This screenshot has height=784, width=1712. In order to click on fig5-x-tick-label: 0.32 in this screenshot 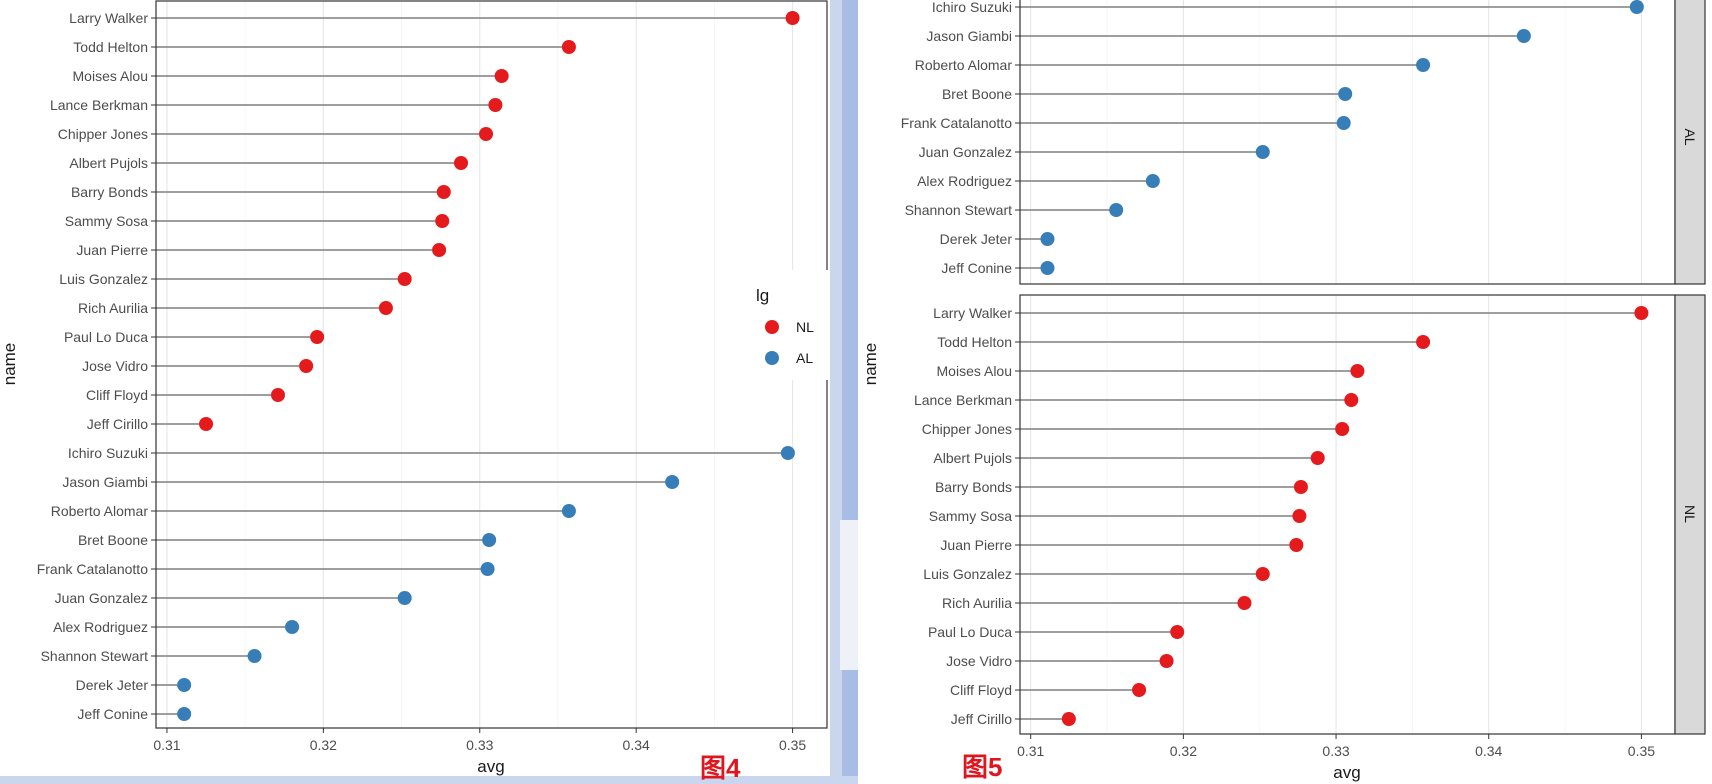, I will do `click(1183, 751)`.